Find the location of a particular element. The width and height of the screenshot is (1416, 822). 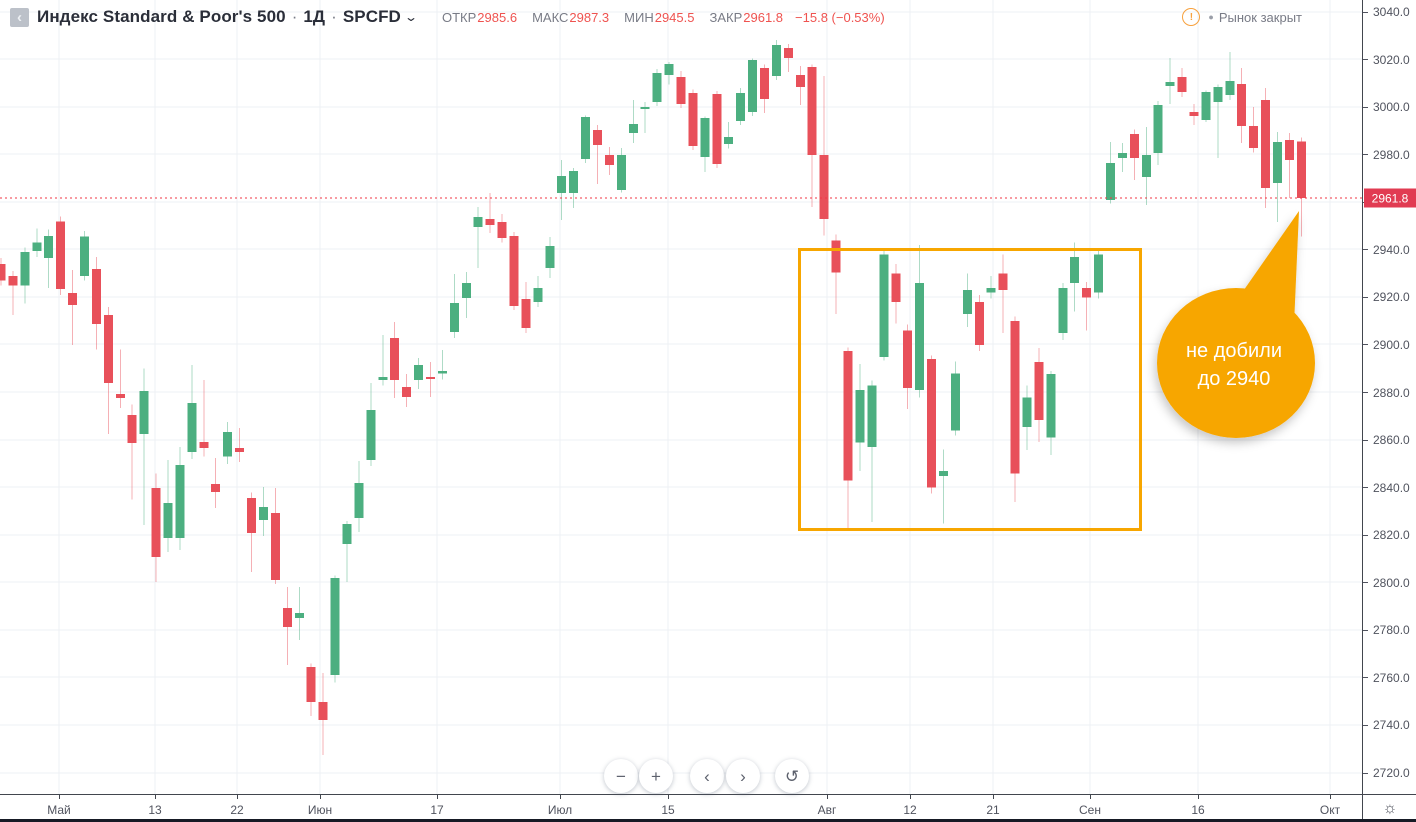

axis-settings-corner: ☼ is located at coordinates (1389, 808).